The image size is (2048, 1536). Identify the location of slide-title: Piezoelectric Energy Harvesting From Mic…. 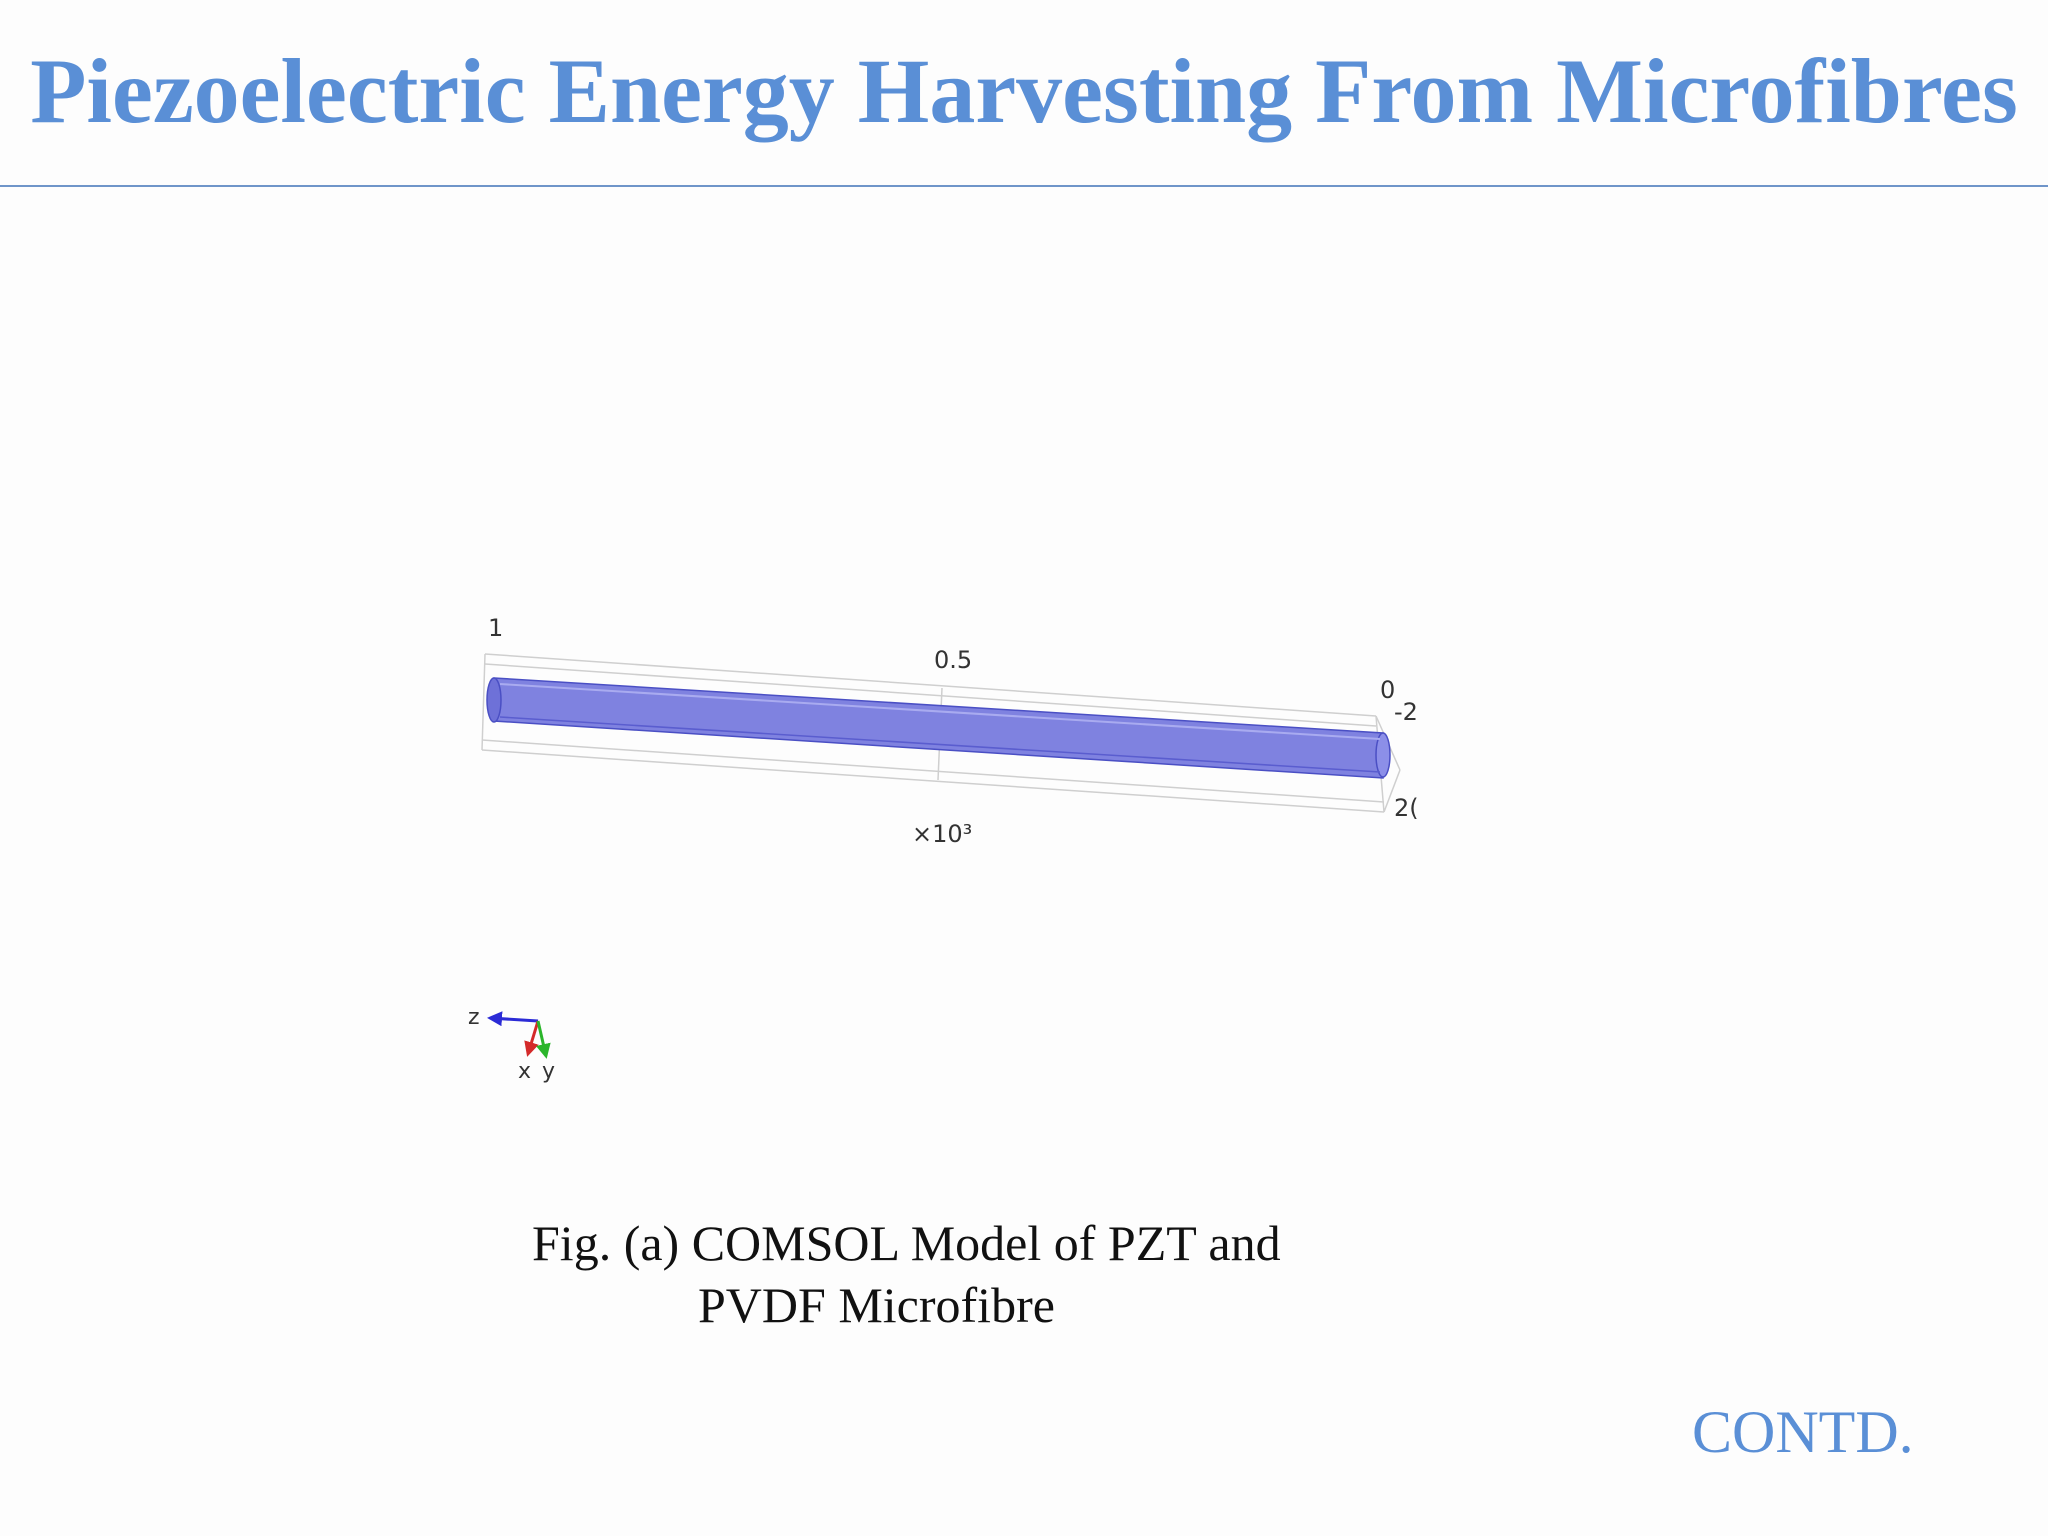
(1024, 91).